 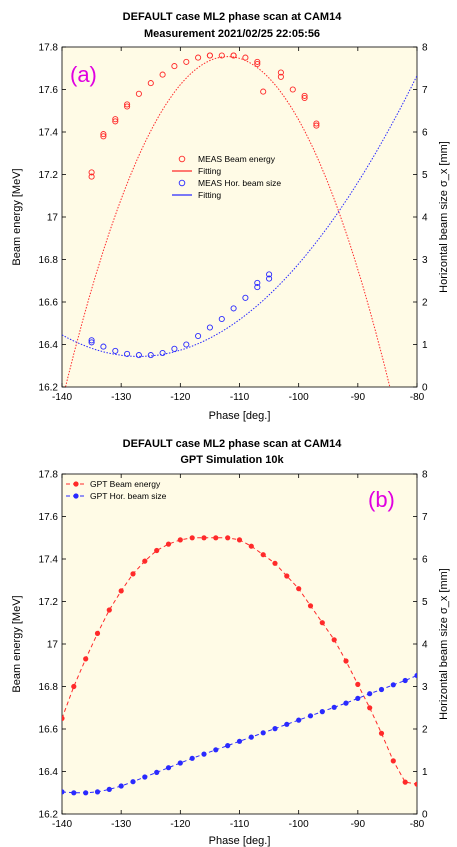 I want to click on panel-a-y-right-tick-label: 0, so click(x=425, y=388).